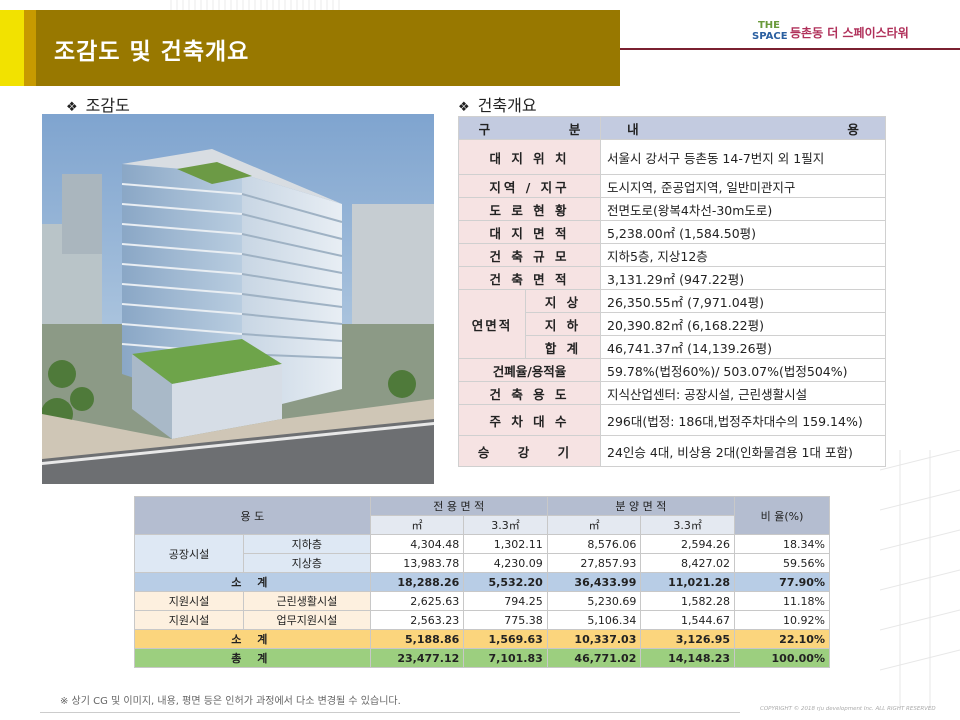 The image size is (960, 720). I want to click on use-header: 용 도, so click(252, 515).